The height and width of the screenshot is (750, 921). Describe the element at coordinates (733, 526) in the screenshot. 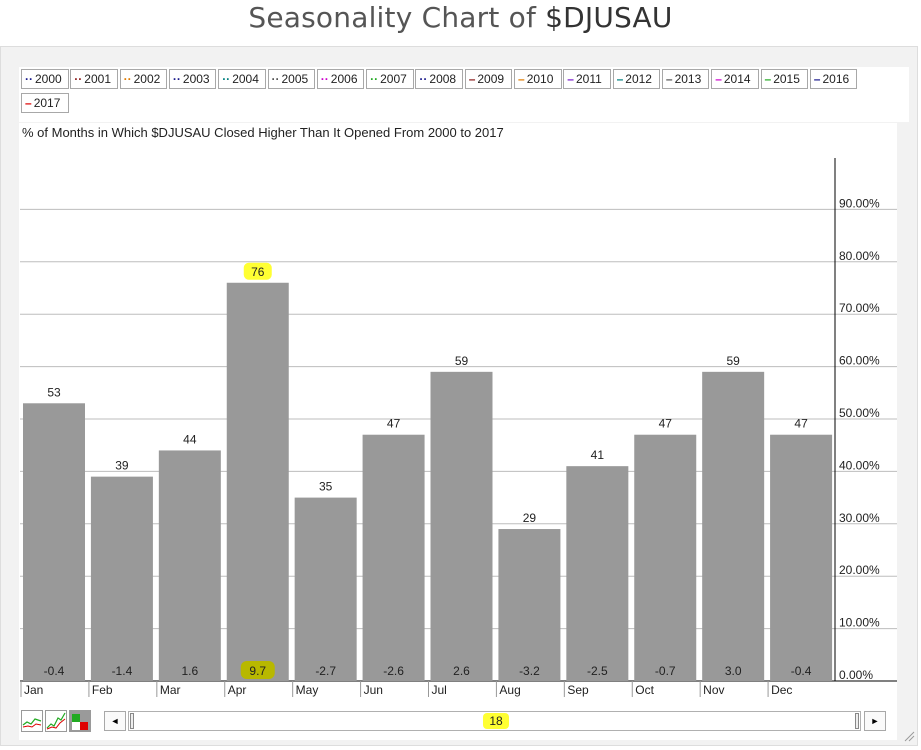

I see `bar-nov` at that location.